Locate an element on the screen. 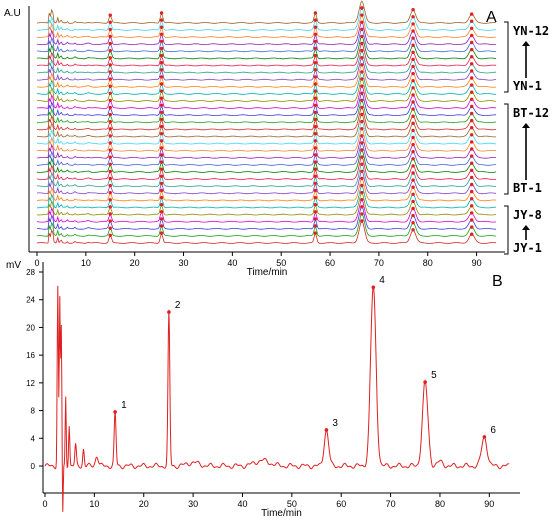  panel-b-peak-label: 1 is located at coordinates (124, 405).